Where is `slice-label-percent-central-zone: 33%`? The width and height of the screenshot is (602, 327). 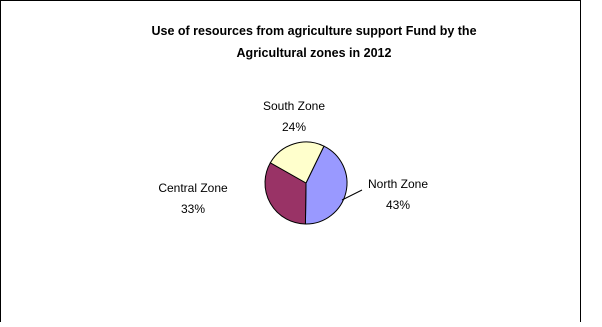
slice-label-percent-central-zone: 33% is located at coordinates (193, 209).